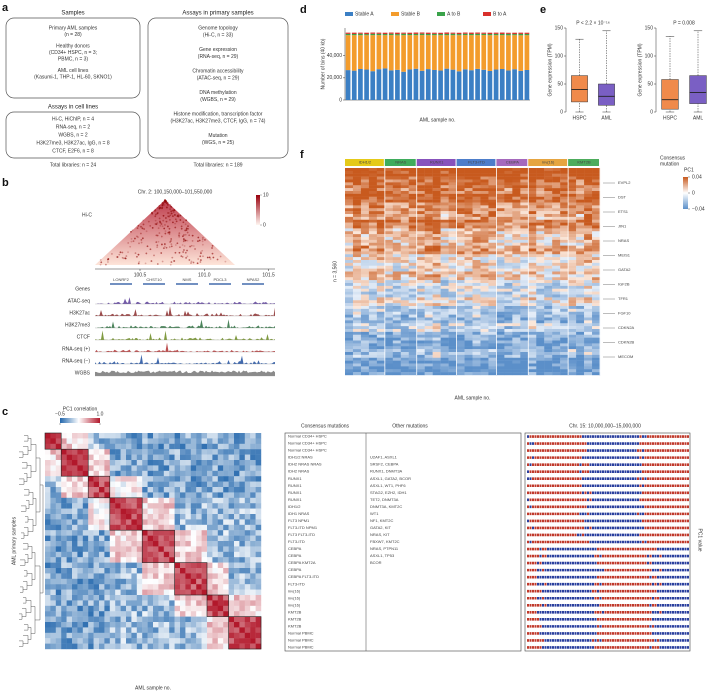  I want to click on box, so click(670, 94).